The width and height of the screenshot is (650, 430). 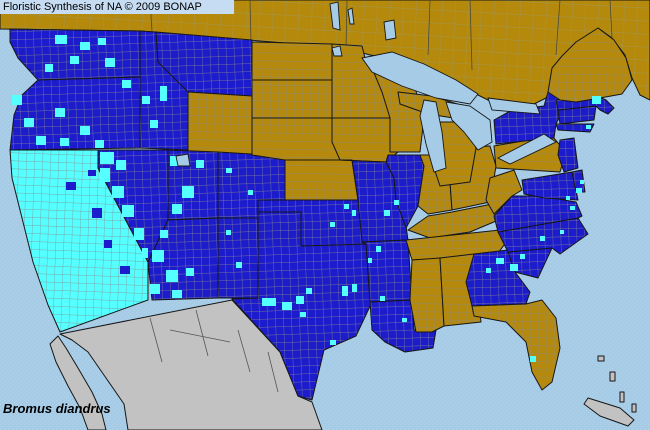 What do you see at coordinates (214, 351) in the screenshot?
I see `mexico-state-borders` at bounding box center [214, 351].